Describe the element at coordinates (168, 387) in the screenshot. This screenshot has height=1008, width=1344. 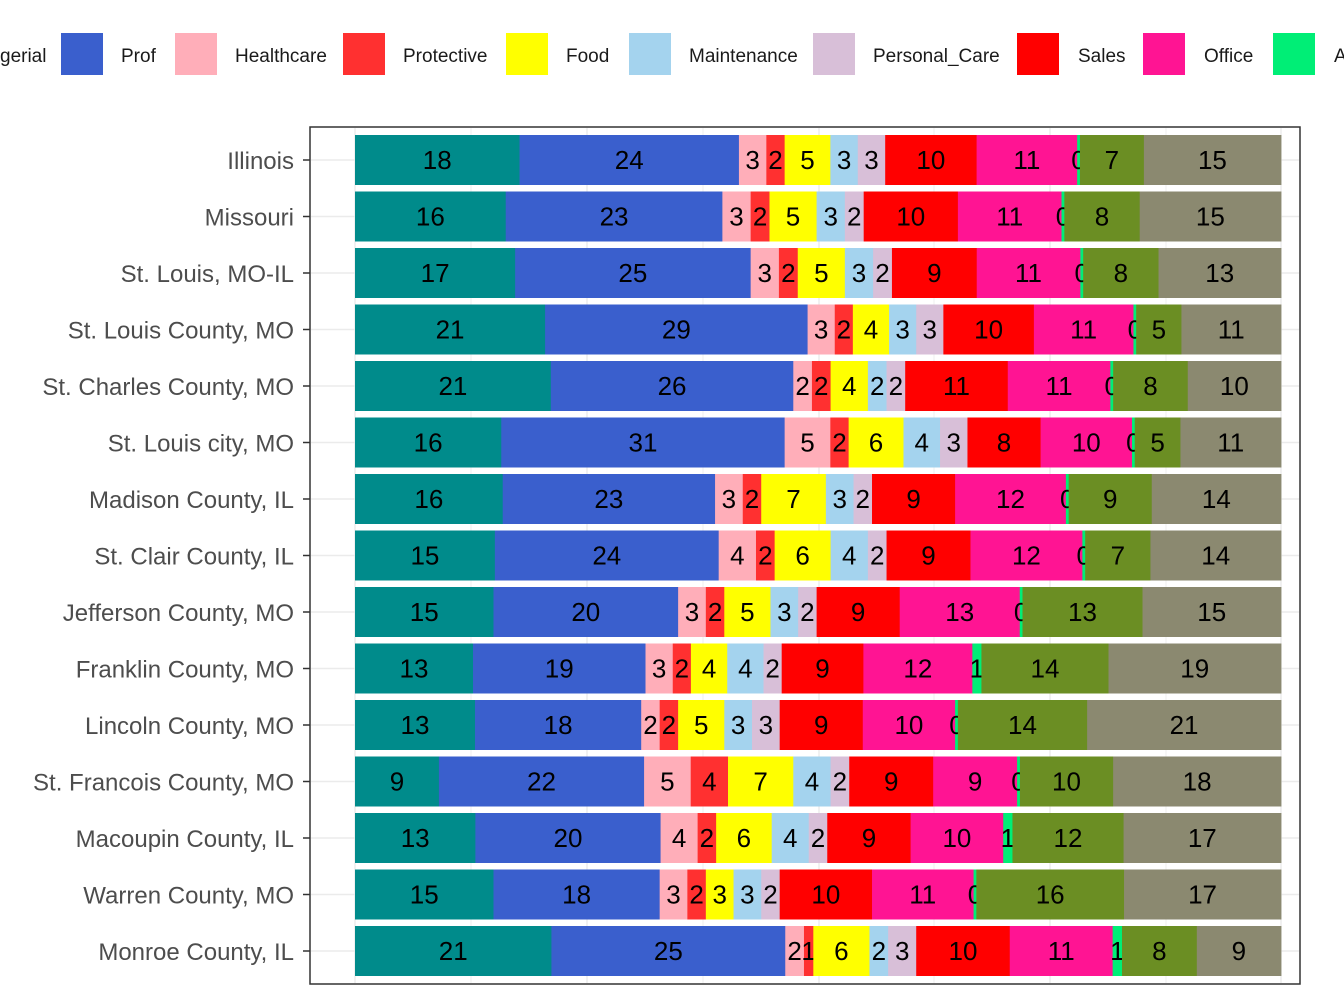
I see `category-label: St. Charles County, MO` at that location.